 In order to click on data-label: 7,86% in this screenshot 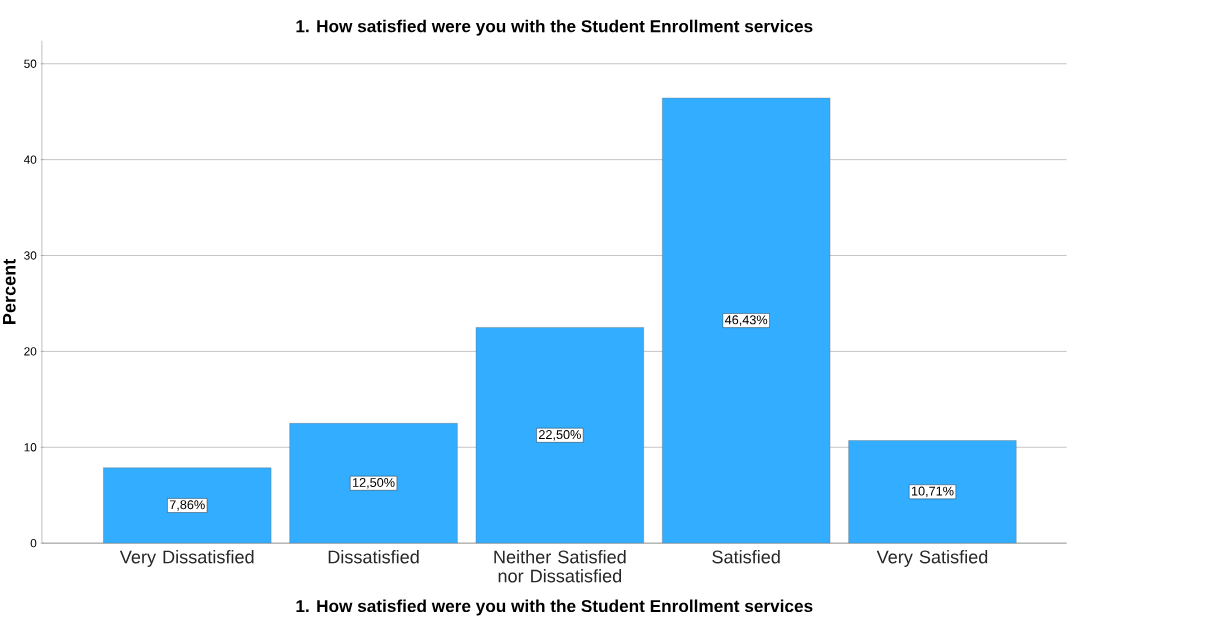, I will do `click(187, 505)`.